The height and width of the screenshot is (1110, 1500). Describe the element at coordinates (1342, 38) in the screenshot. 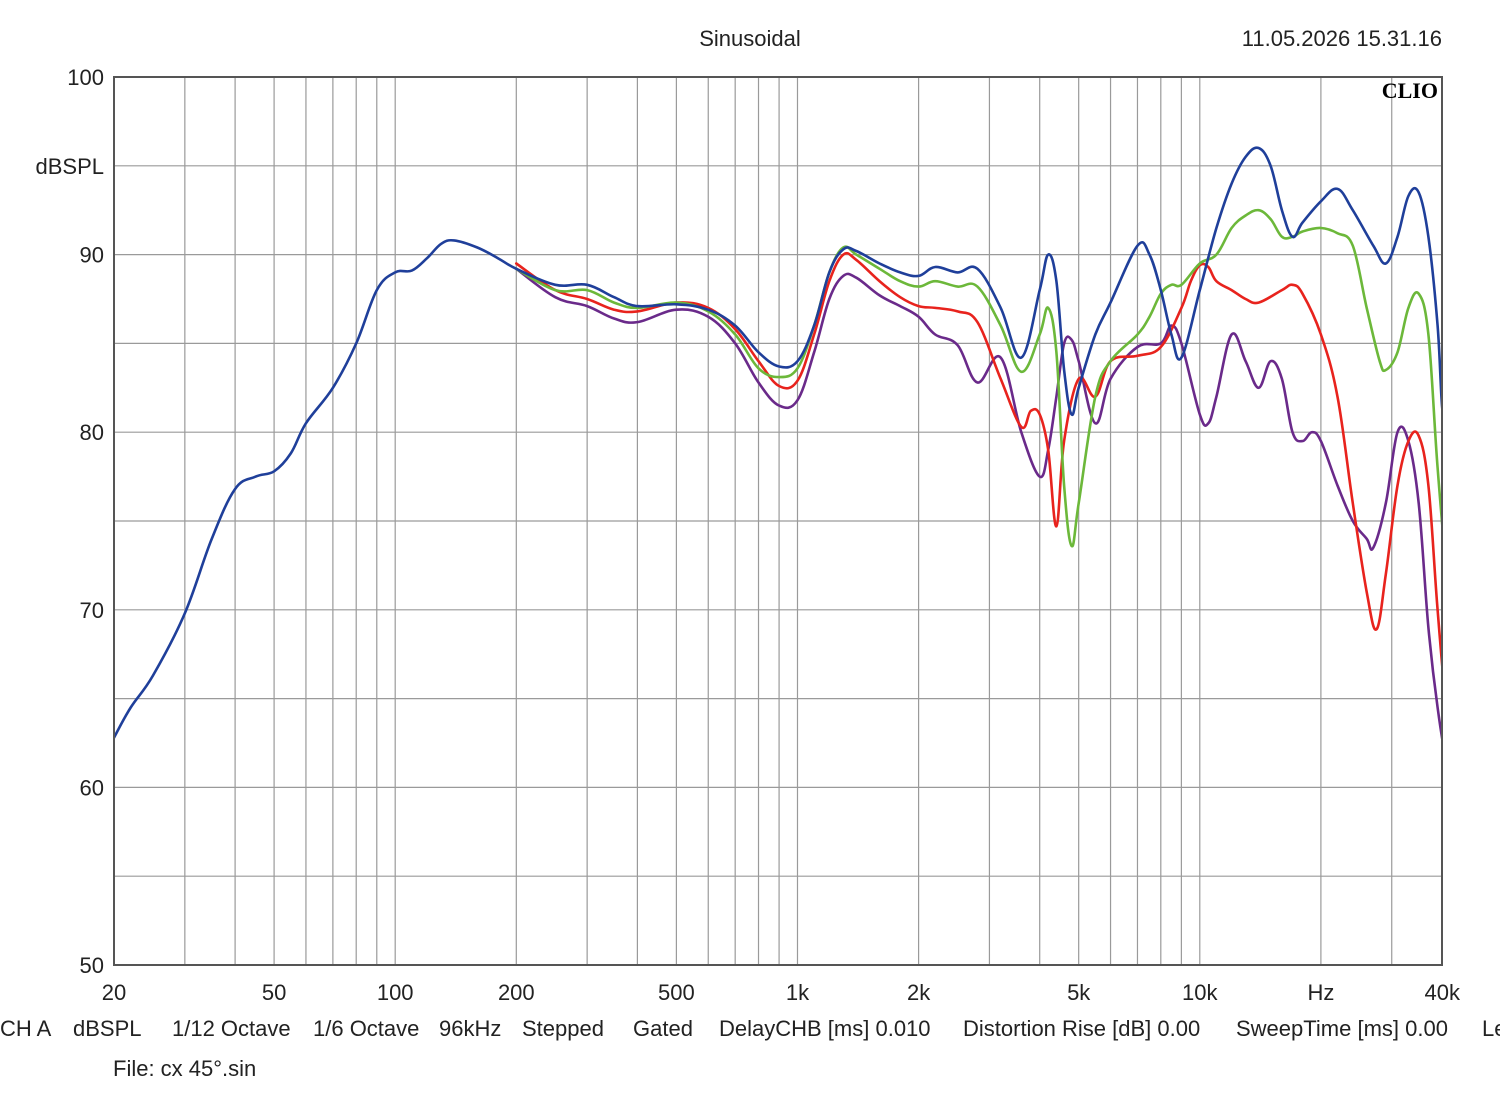

I see `timestamp: 11.05.2026 15.31.16` at that location.